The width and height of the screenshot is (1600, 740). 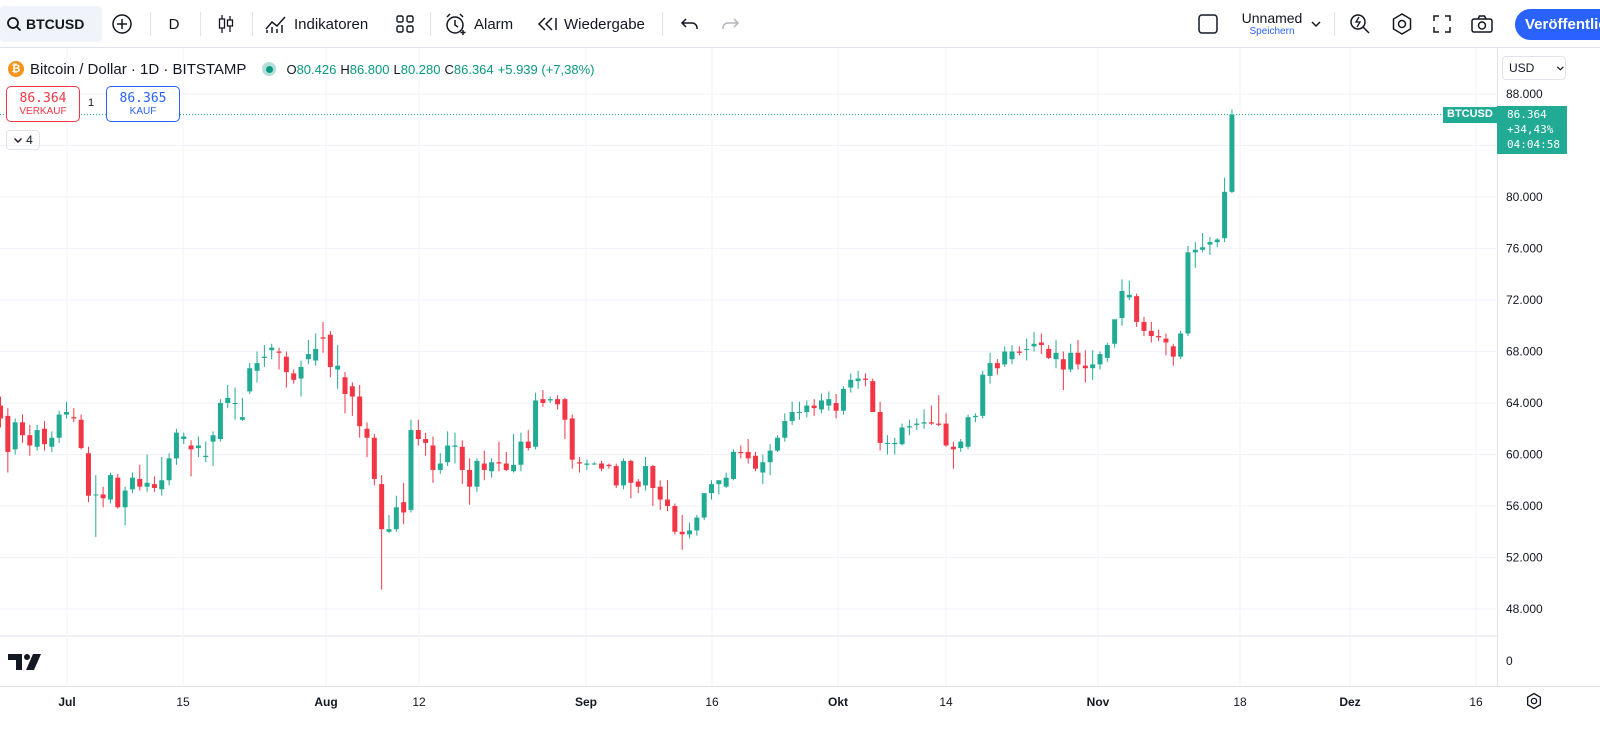 I want to click on price-tick-label: 60.000, so click(x=1524, y=455).